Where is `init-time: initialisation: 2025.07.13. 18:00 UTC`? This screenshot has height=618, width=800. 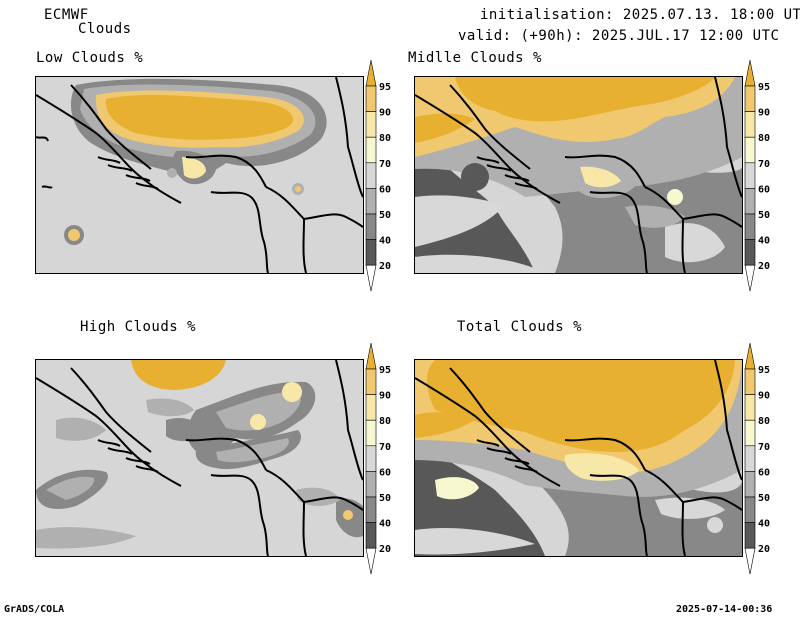 init-time: initialisation: 2025.07.13. 18:00 UTC is located at coordinates (640, 15).